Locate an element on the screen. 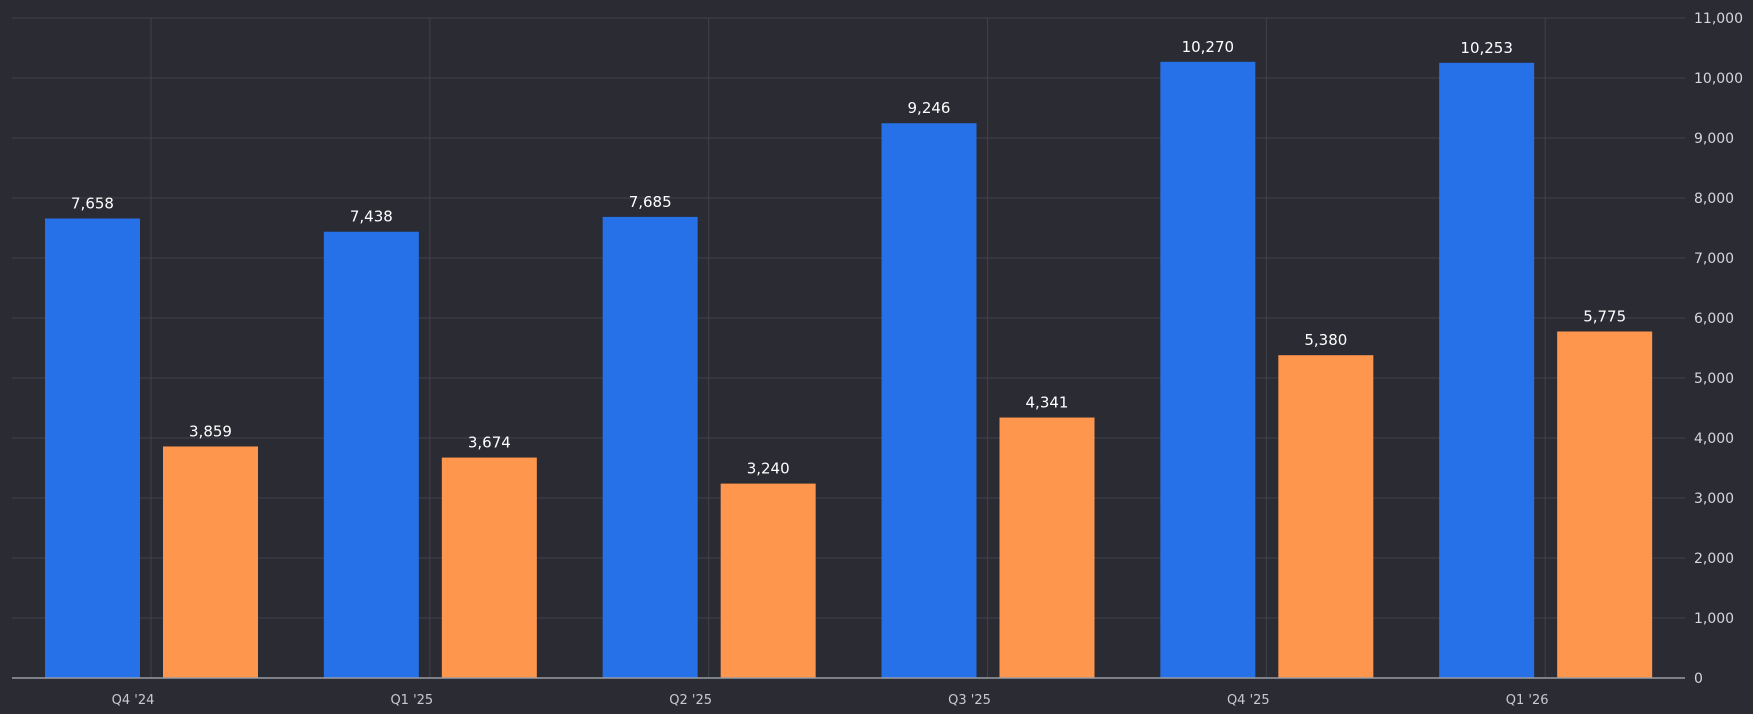 This screenshot has width=1753, height=714. data-label: 7,685 is located at coordinates (650, 202).